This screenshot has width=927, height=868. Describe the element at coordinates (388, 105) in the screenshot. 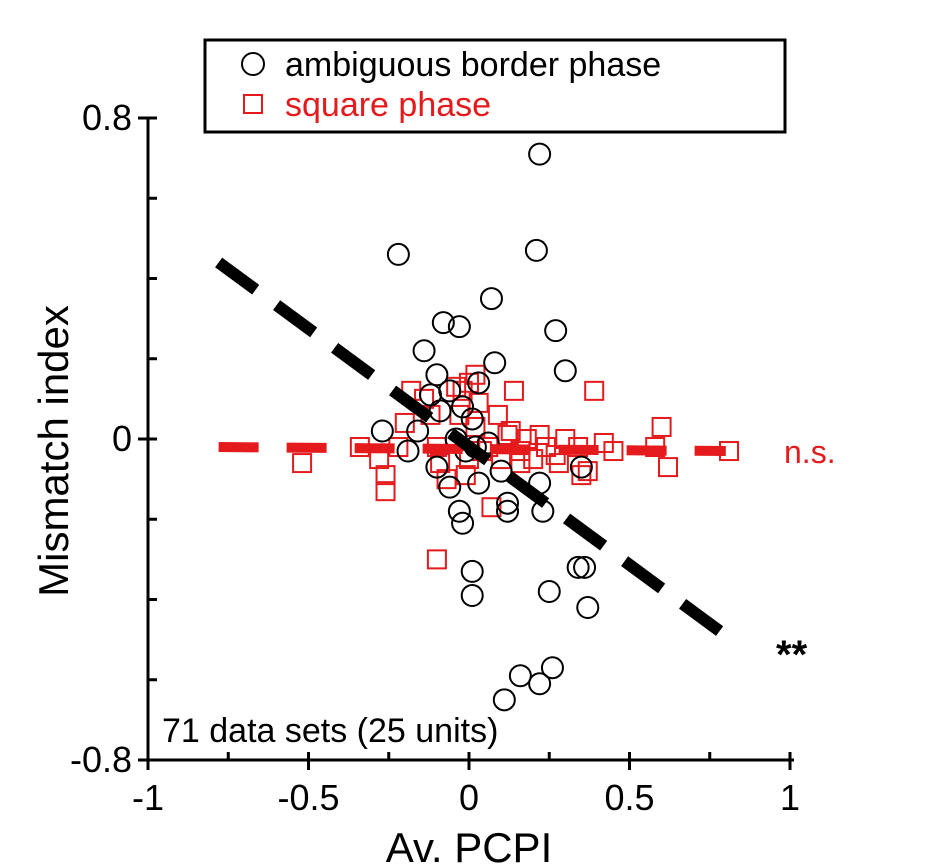

I see `legend-label-square: square phase` at that location.